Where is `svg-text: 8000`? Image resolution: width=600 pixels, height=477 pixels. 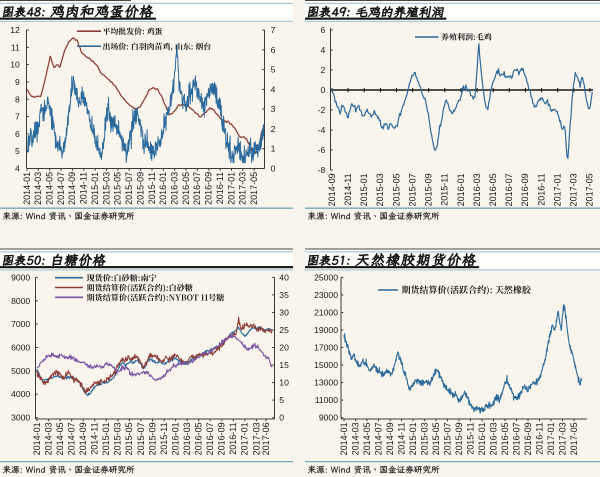
svg-text: 8000 is located at coordinates (20, 301).